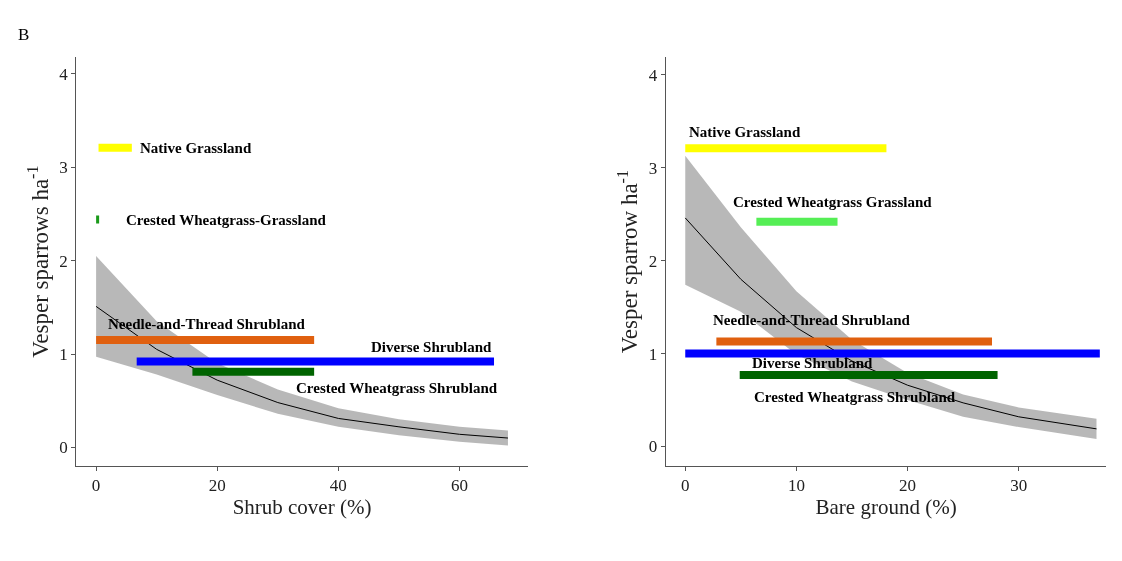 Image resolution: width=1122 pixels, height=561 pixels. Describe the element at coordinates (338, 486) in the screenshot. I see `x-tick-label: 40` at that location.